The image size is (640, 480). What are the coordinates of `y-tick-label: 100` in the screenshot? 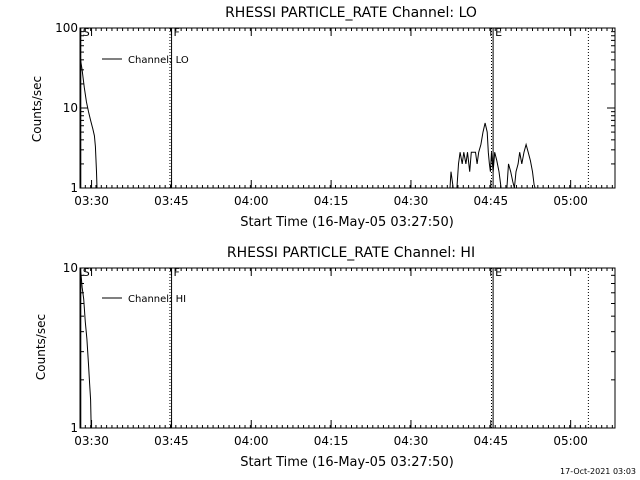 It's located at (66, 28).